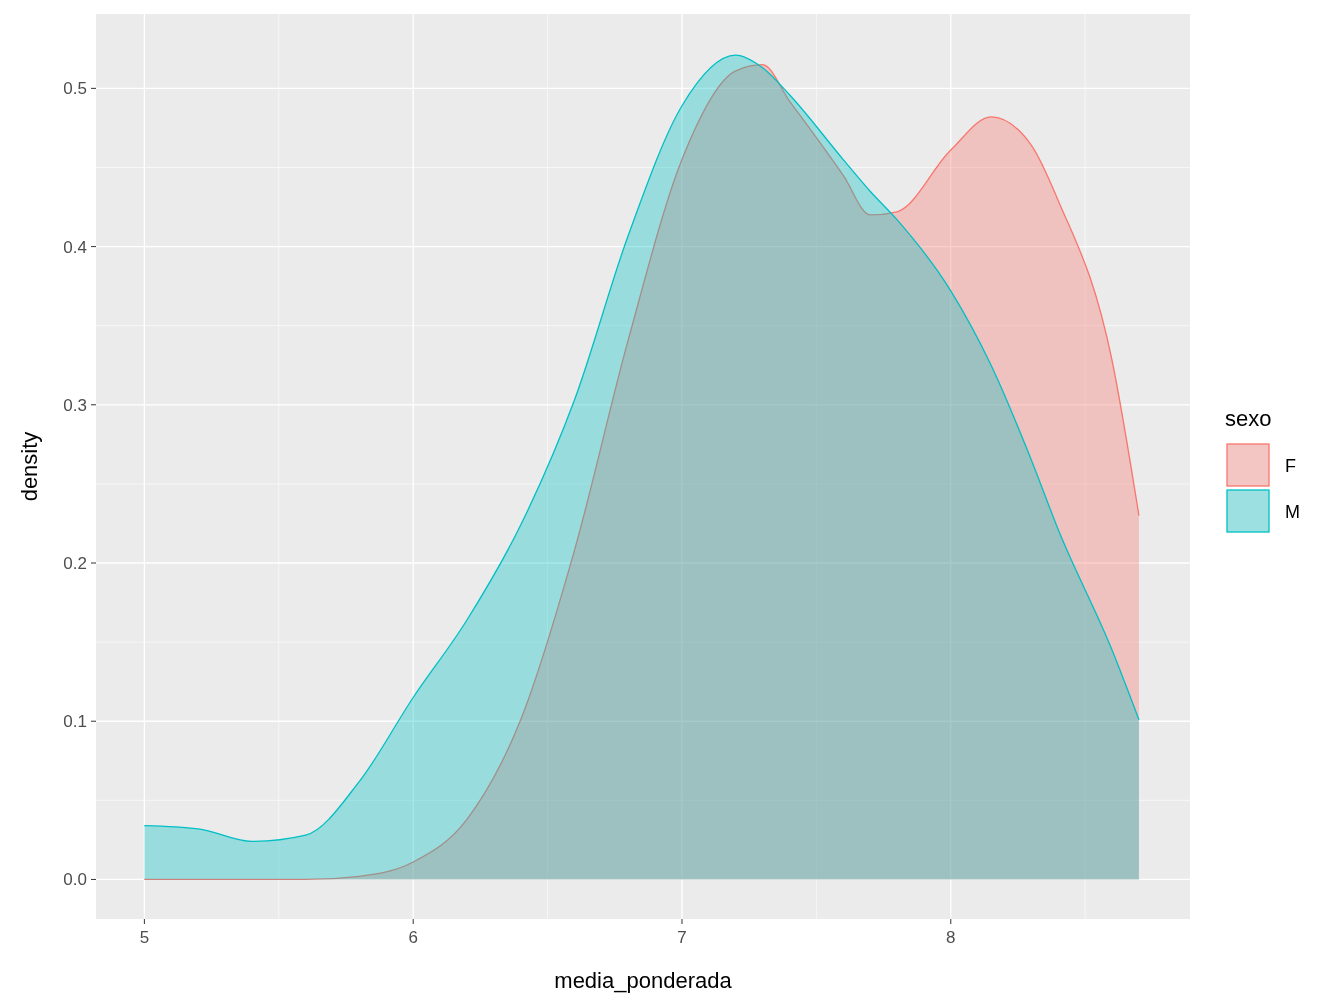 The height and width of the screenshot is (1008, 1344). I want to click on y-axis-title: density, so click(29, 466).